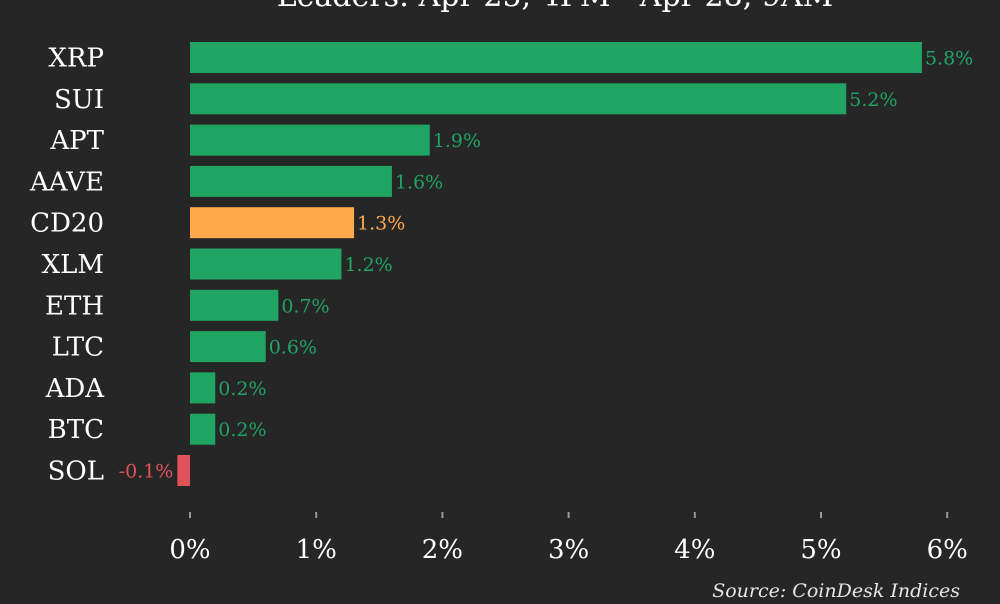 The image size is (1000, 604). What do you see at coordinates (316, 550) in the screenshot?
I see `x-tick-label: 1%` at bounding box center [316, 550].